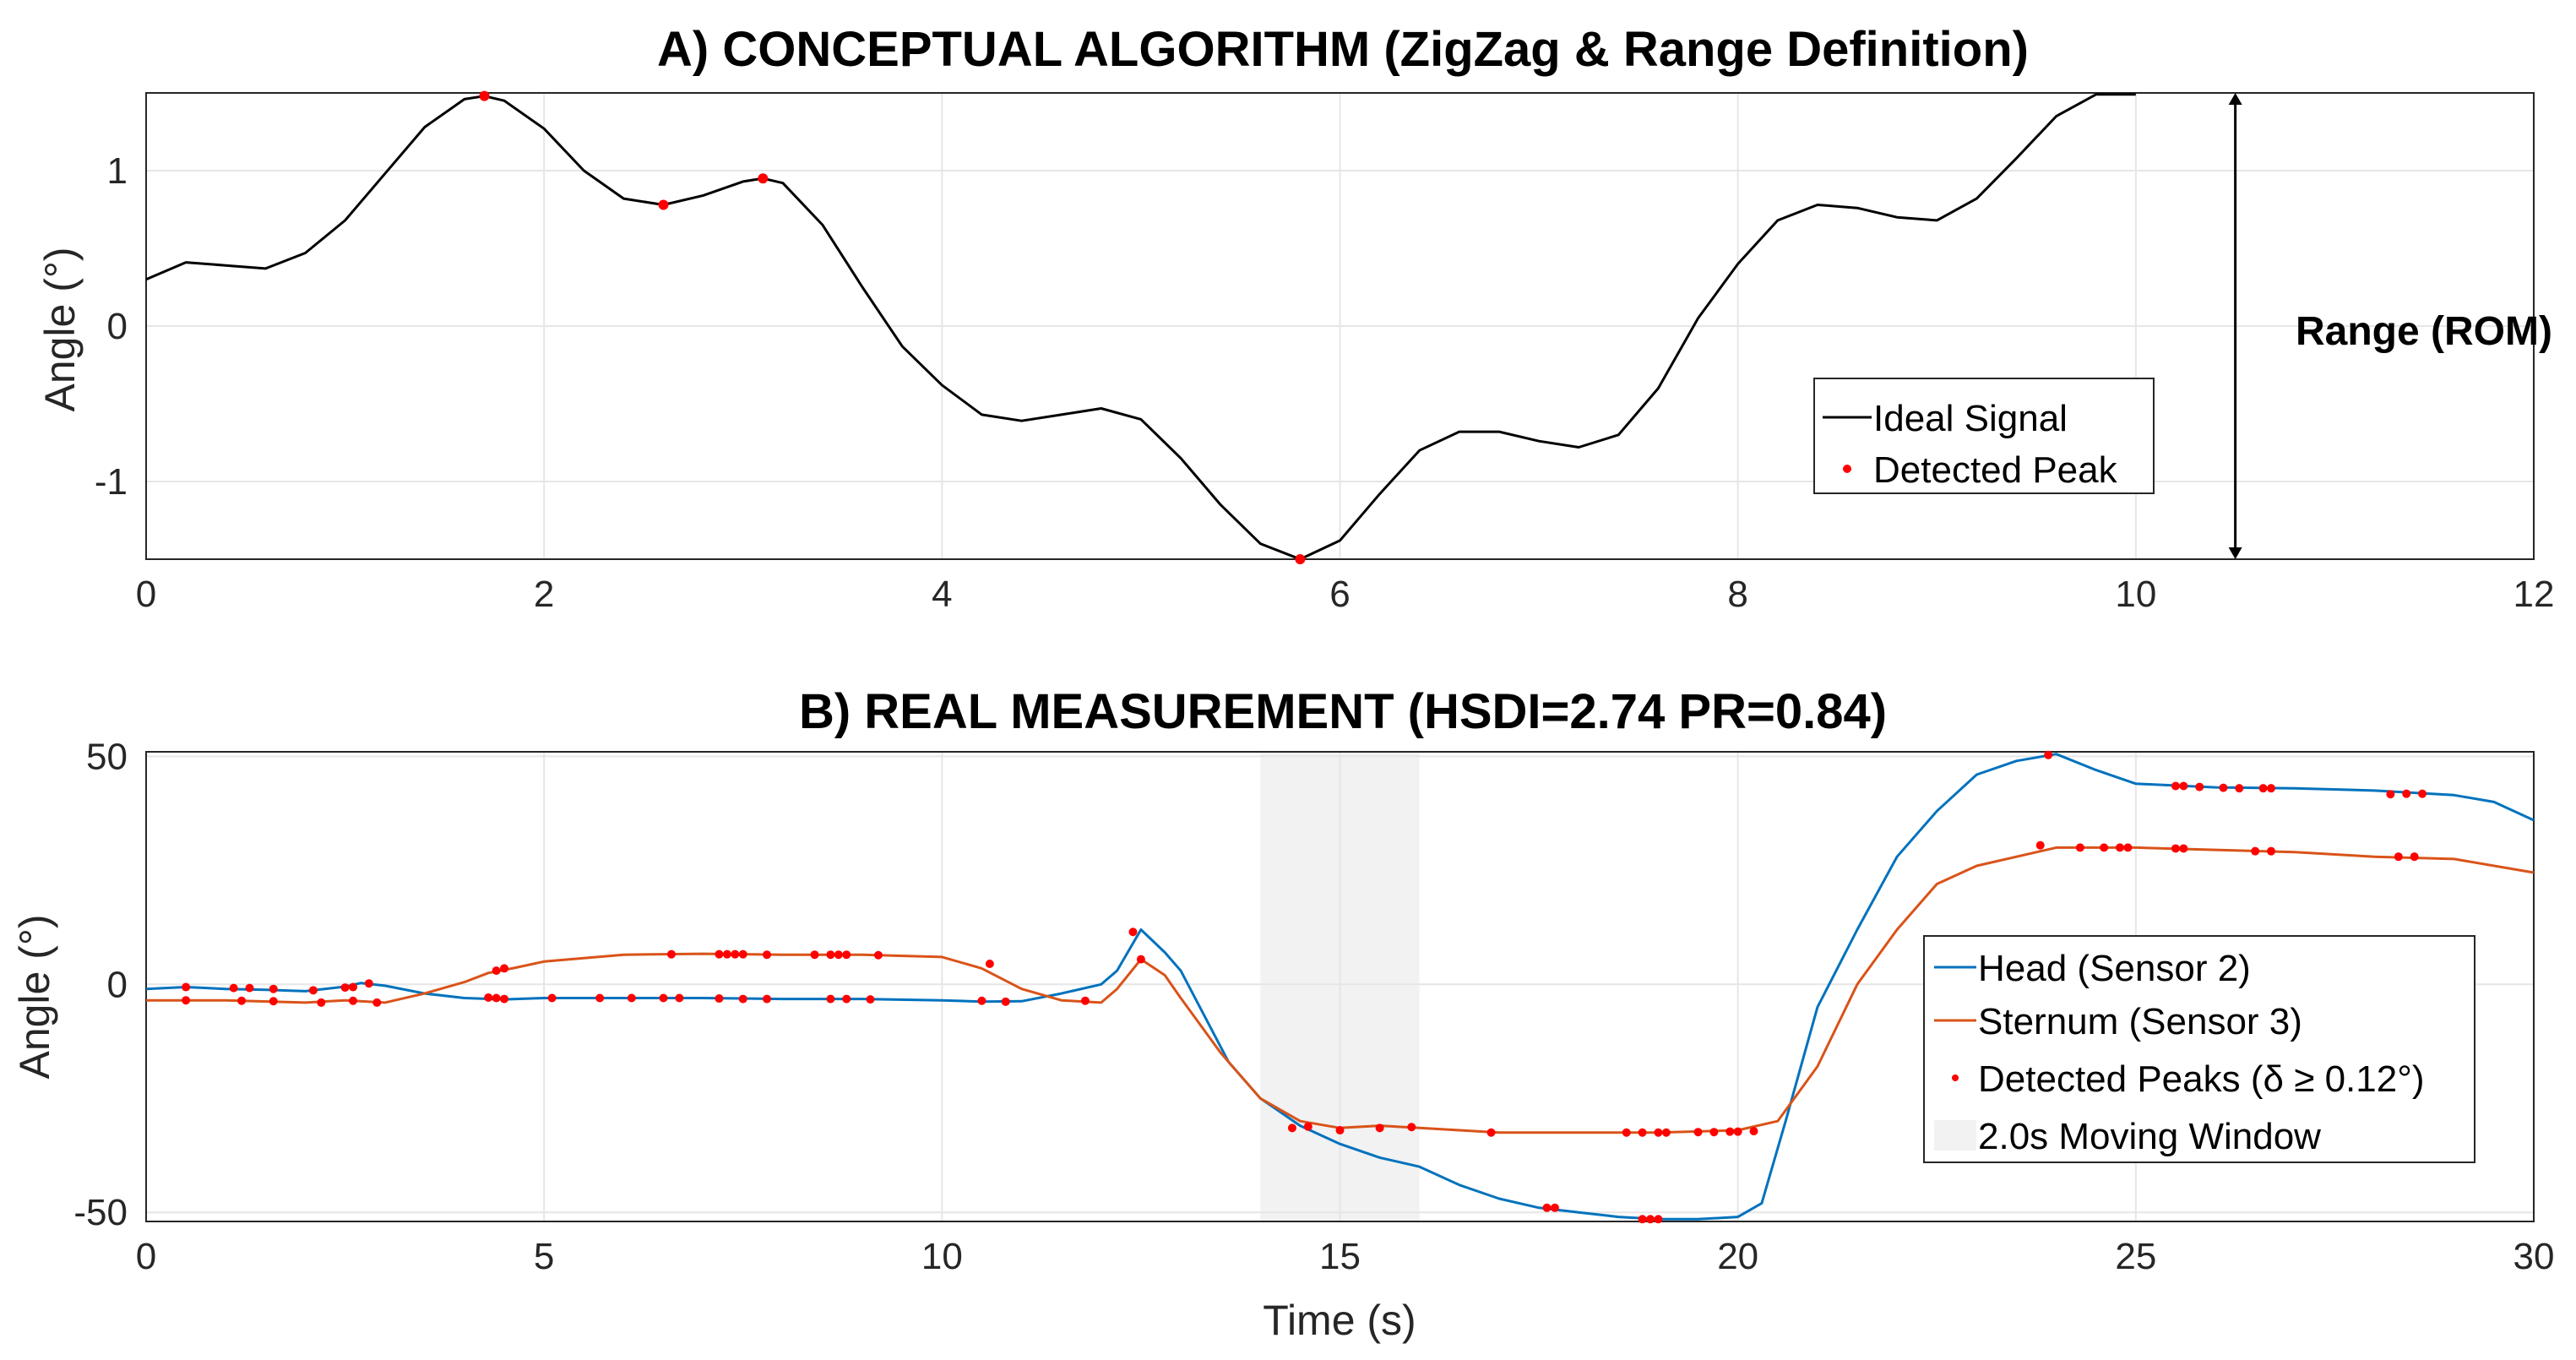  Describe the element at coordinates (1737, 1257) in the screenshot. I see `panel-b-xtick-label: 20` at that location.